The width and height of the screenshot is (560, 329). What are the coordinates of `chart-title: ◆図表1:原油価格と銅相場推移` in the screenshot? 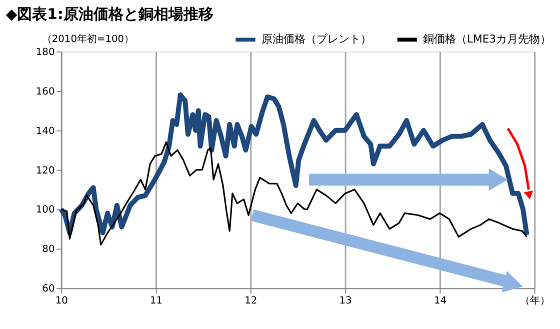 It's located at (110, 14).